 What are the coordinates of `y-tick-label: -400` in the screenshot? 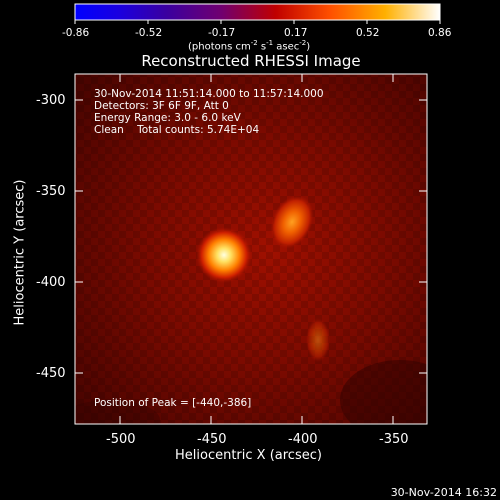 It's located at (51, 282).